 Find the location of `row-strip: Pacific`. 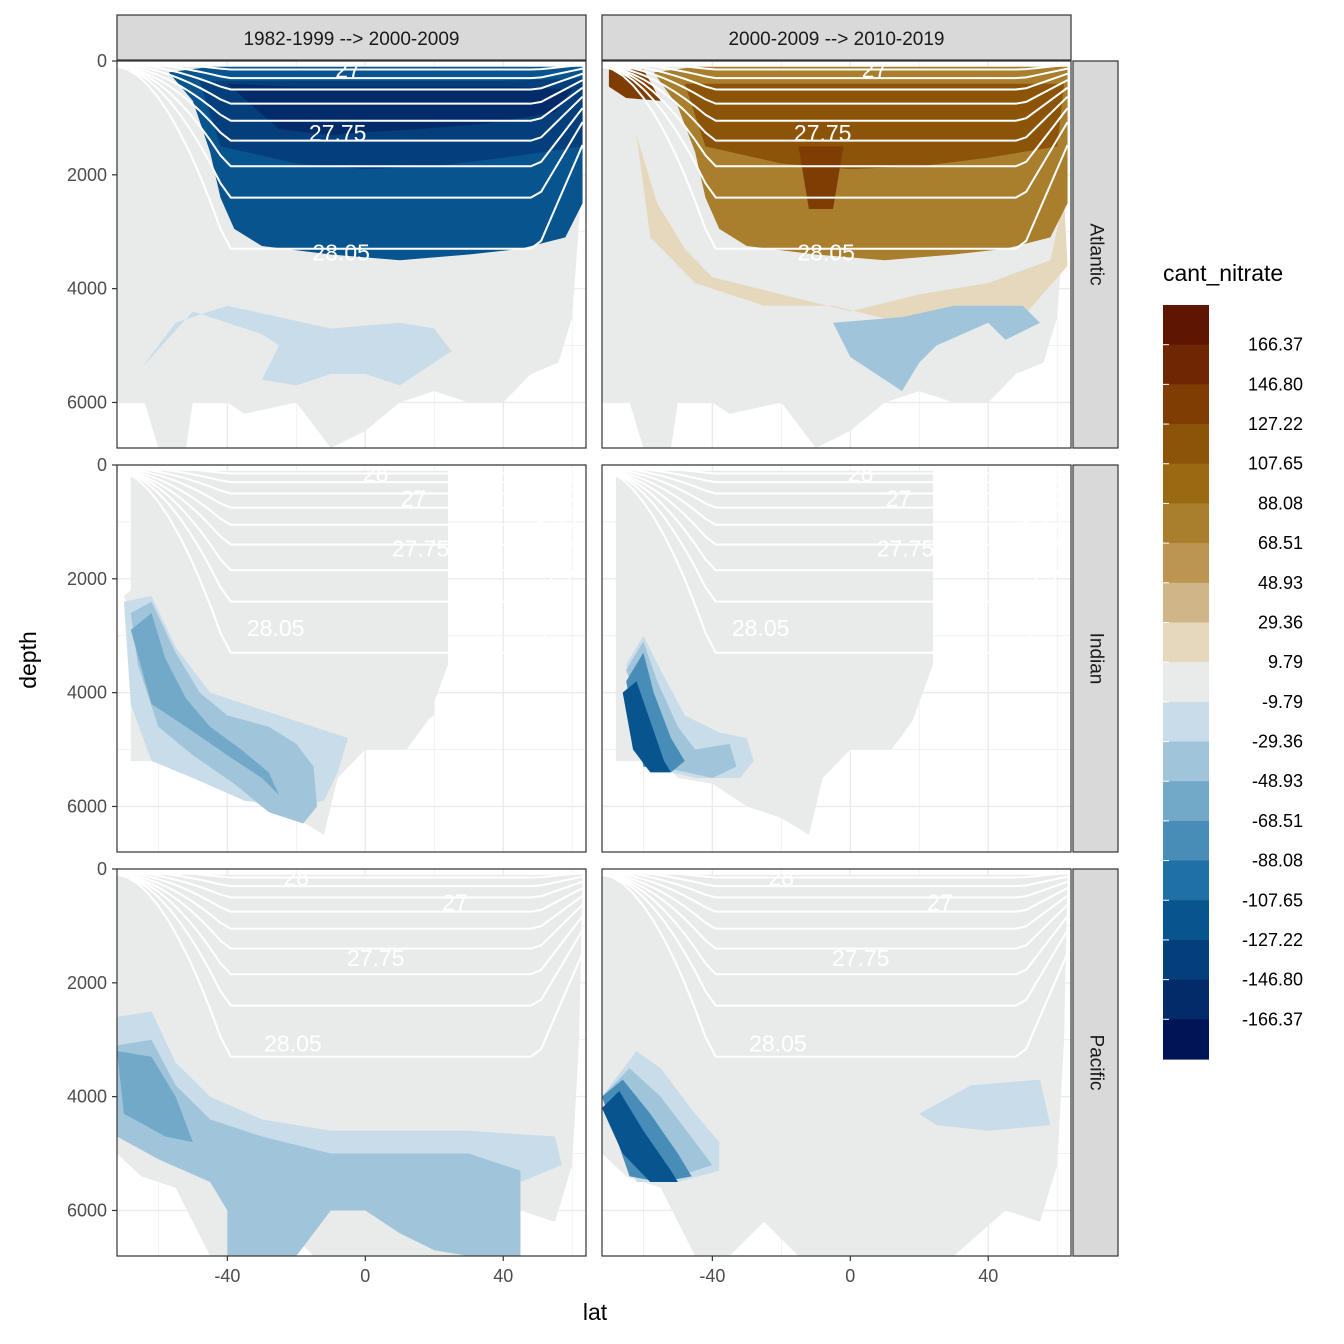

row-strip: Pacific is located at coordinates (1095, 1062).